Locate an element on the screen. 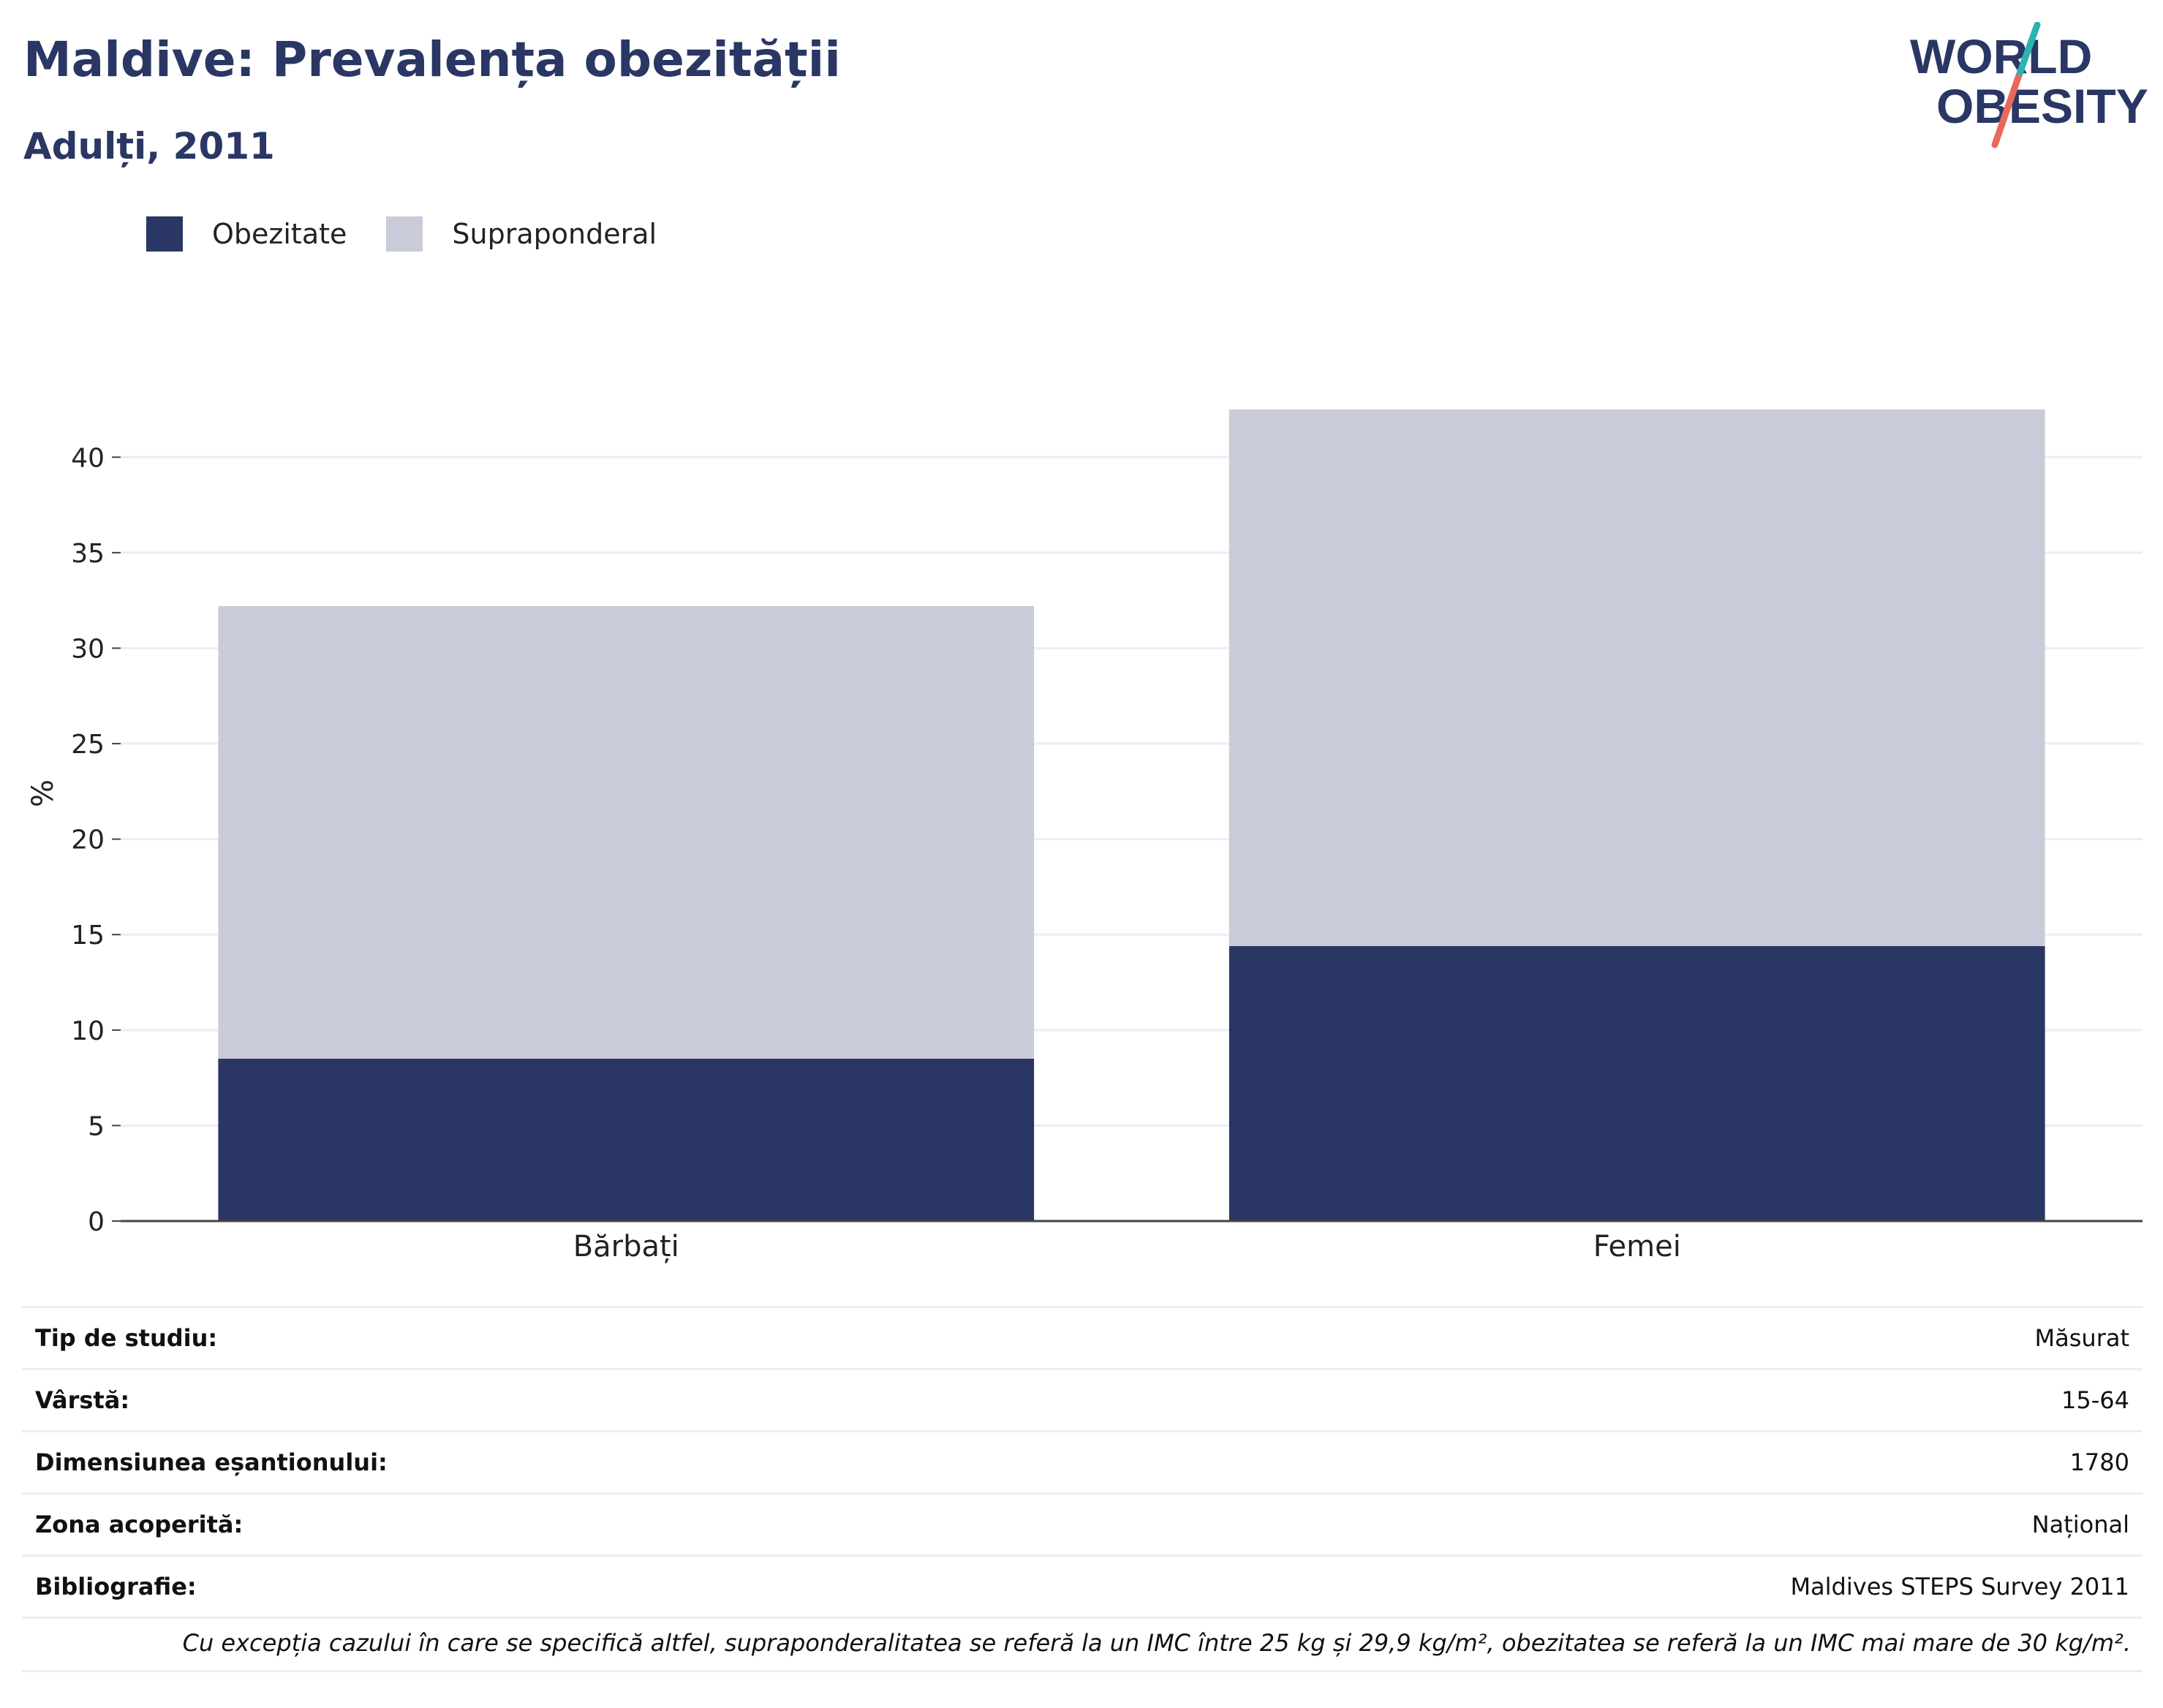  world-obesity-logo: WORLD OBESITY is located at coordinates (2029, 85).